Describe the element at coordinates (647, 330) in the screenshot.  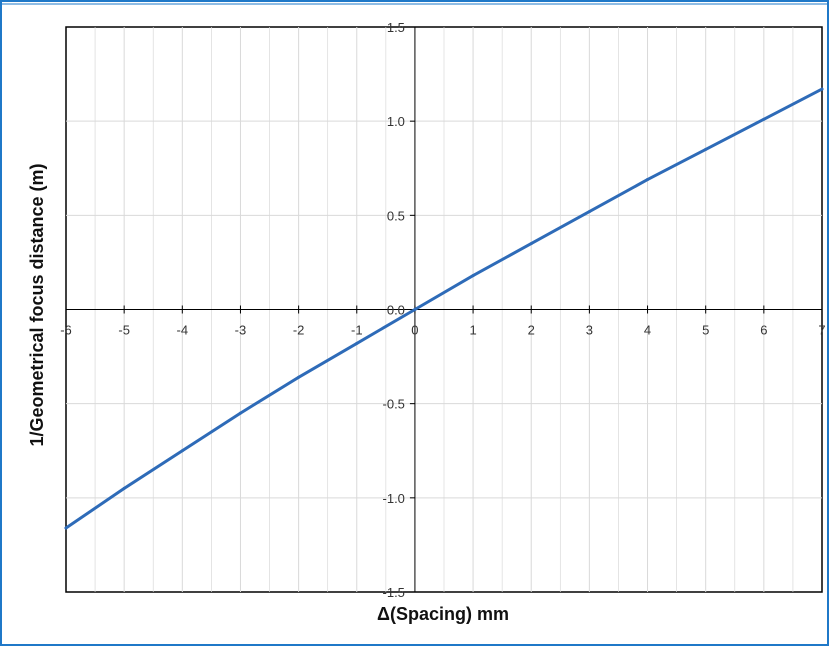
I see `x-tick-label: 4` at that location.